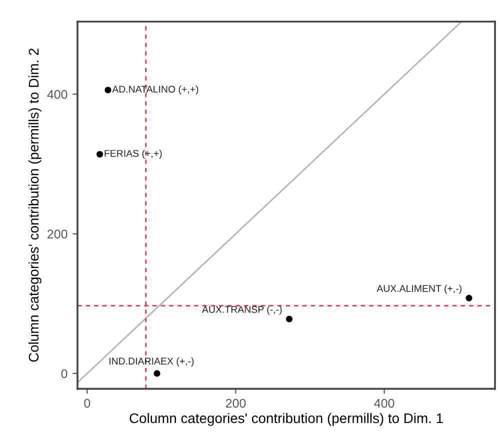 This screenshot has width=500, height=432. What do you see at coordinates (64, 373) in the screenshot?
I see `y-tick-label: 0` at bounding box center [64, 373].